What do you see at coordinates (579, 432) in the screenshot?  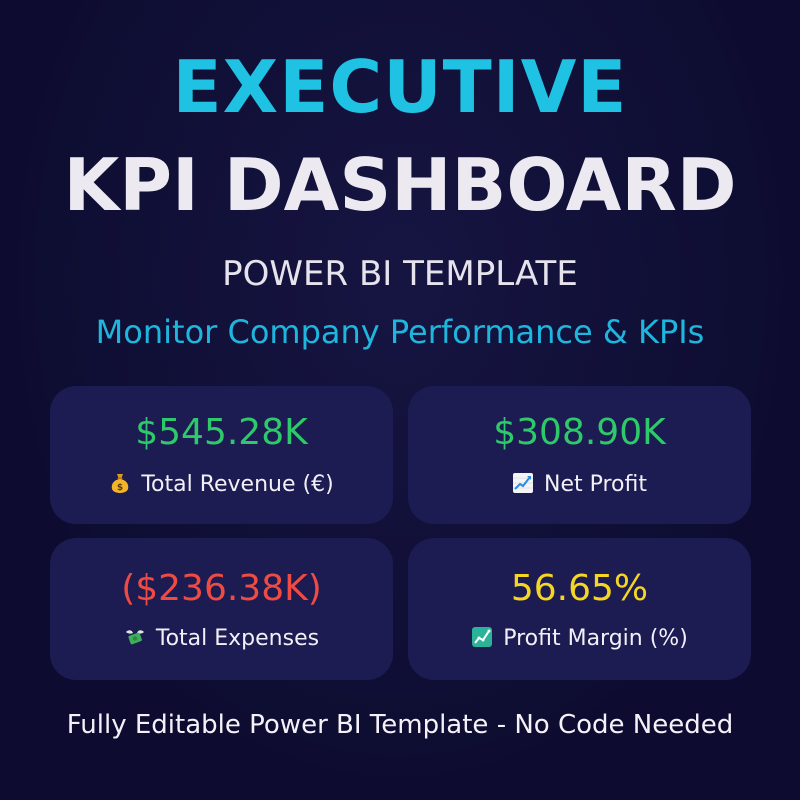 I see `kpi-value-net-profit: $308.90K` at bounding box center [579, 432].